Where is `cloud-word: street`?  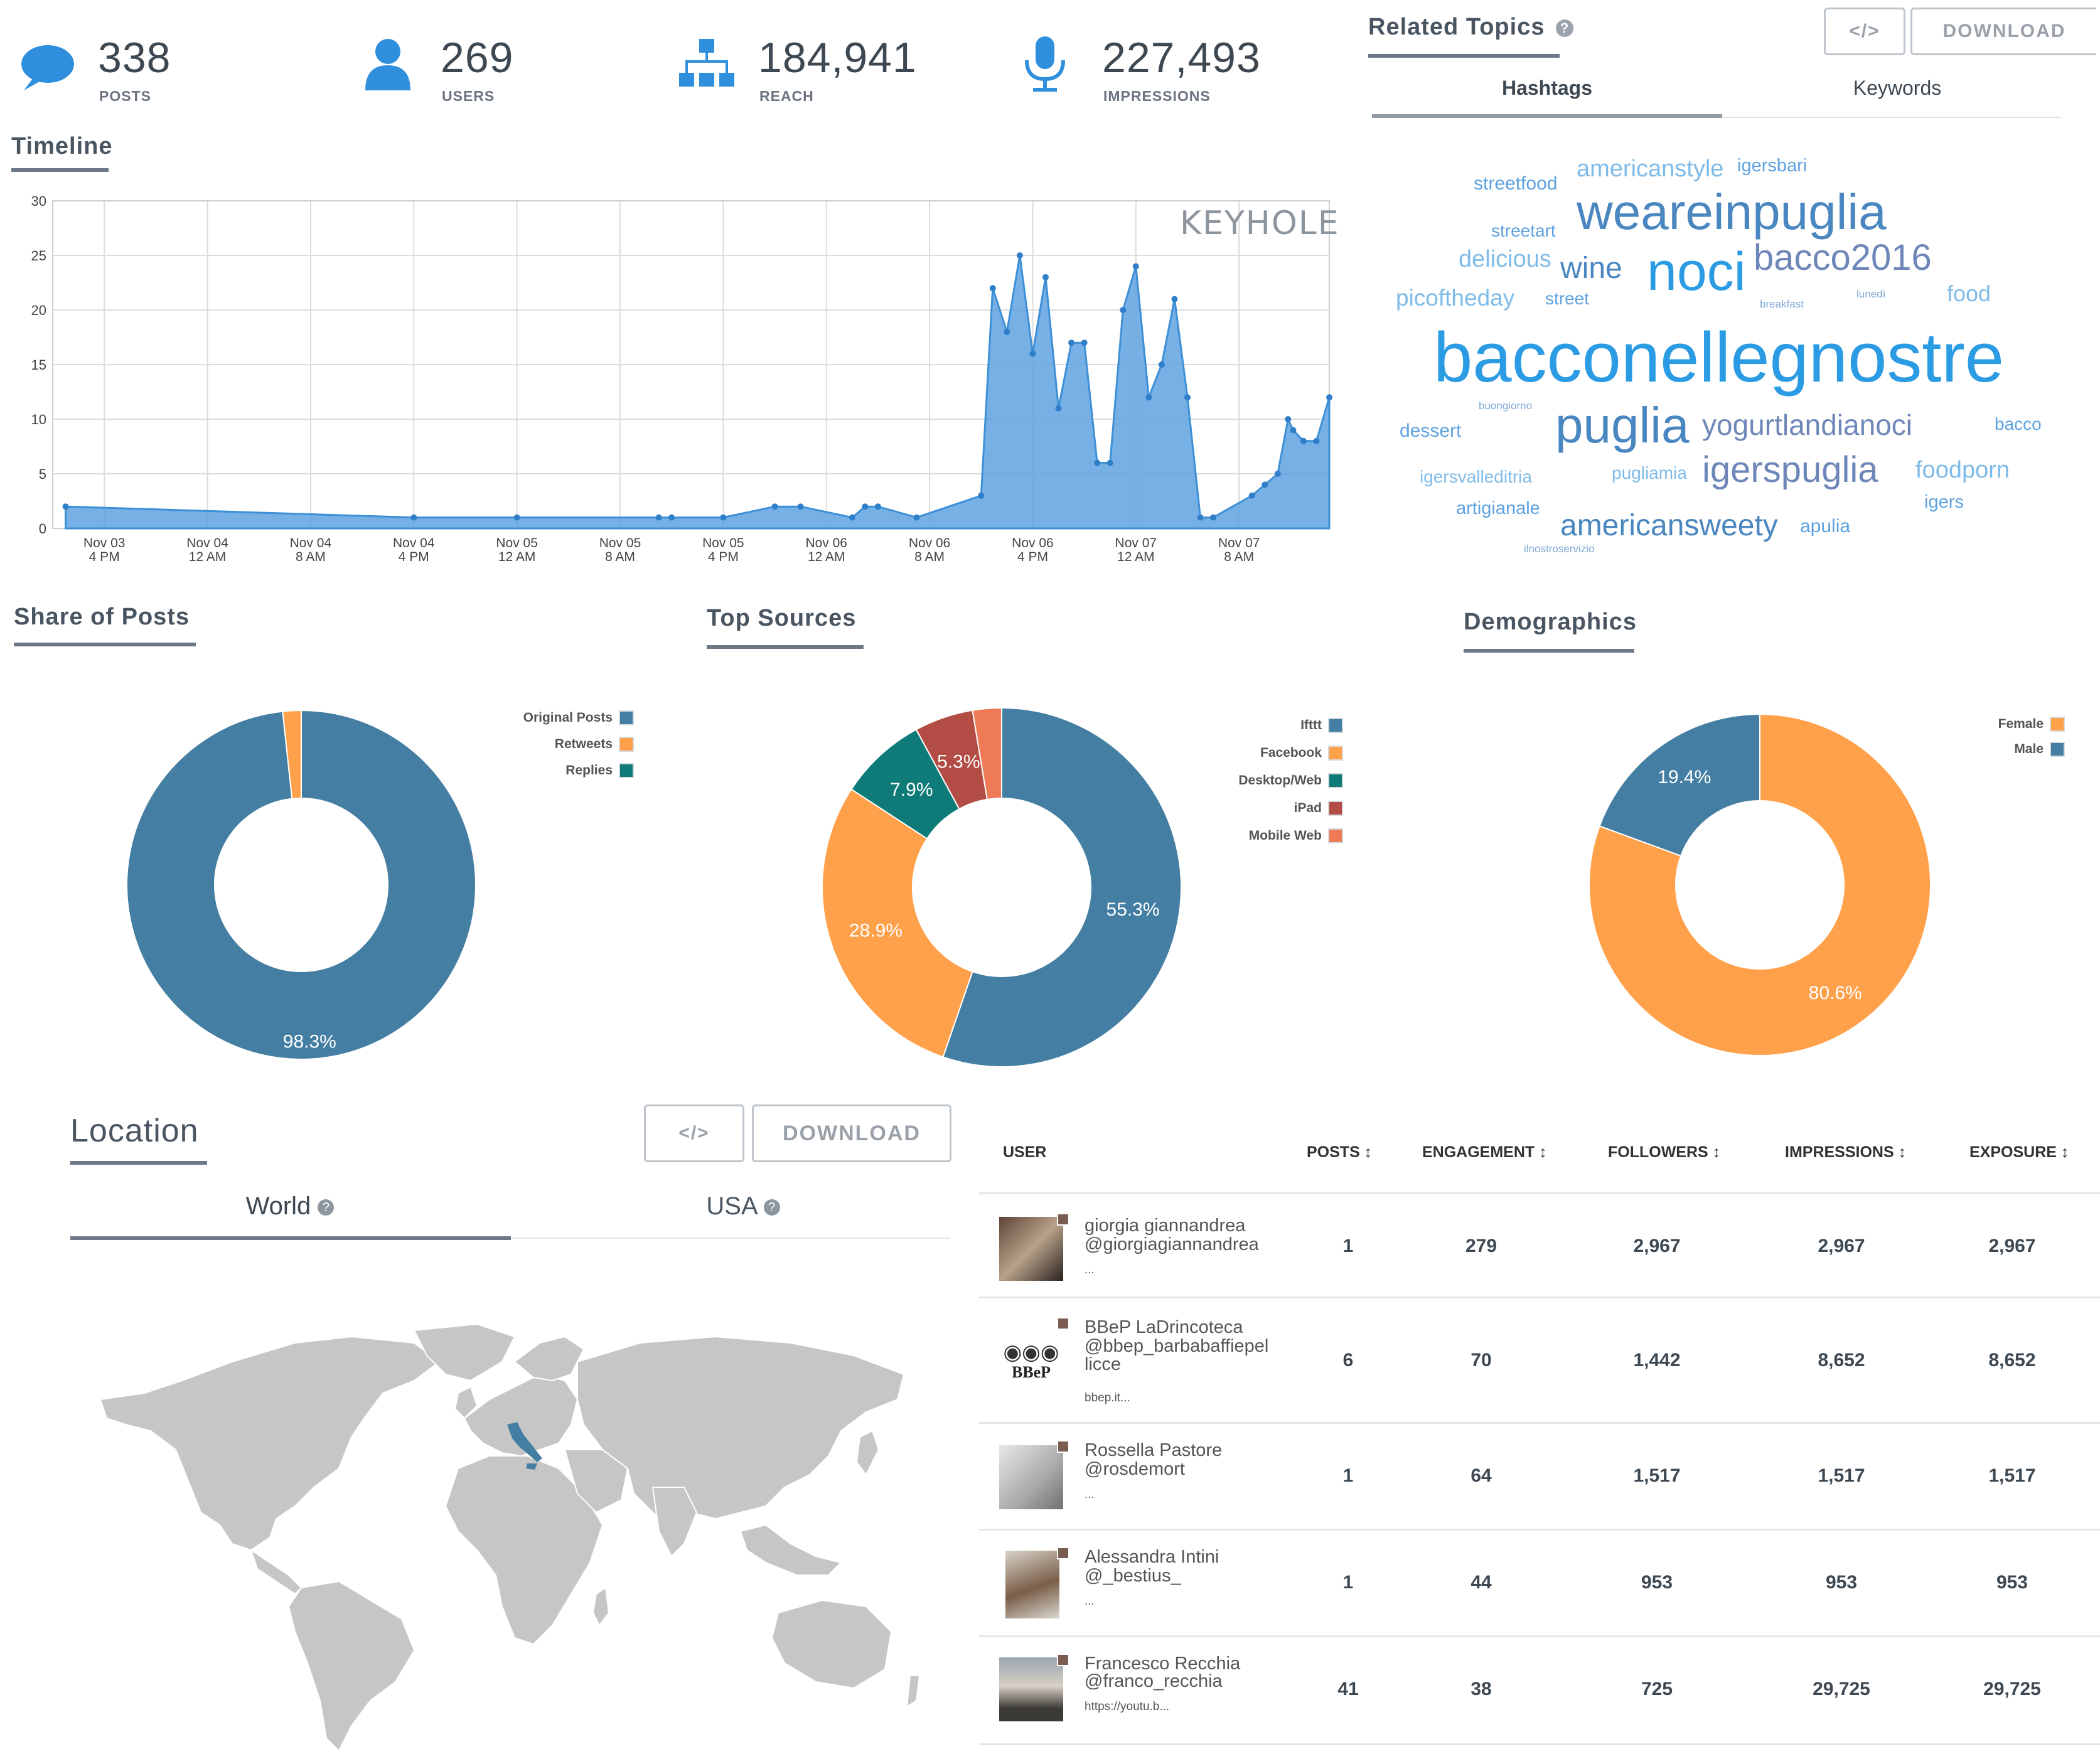
cloud-word: street is located at coordinates (1567, 298).